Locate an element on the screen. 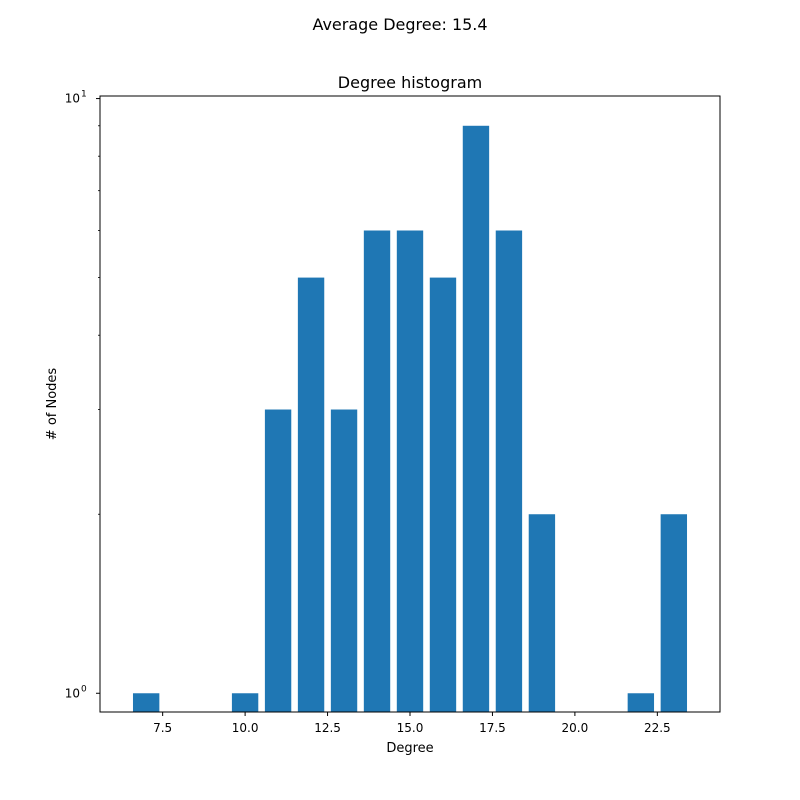  y-axis-label: # of Nodes is located at coordinates (52, 404).